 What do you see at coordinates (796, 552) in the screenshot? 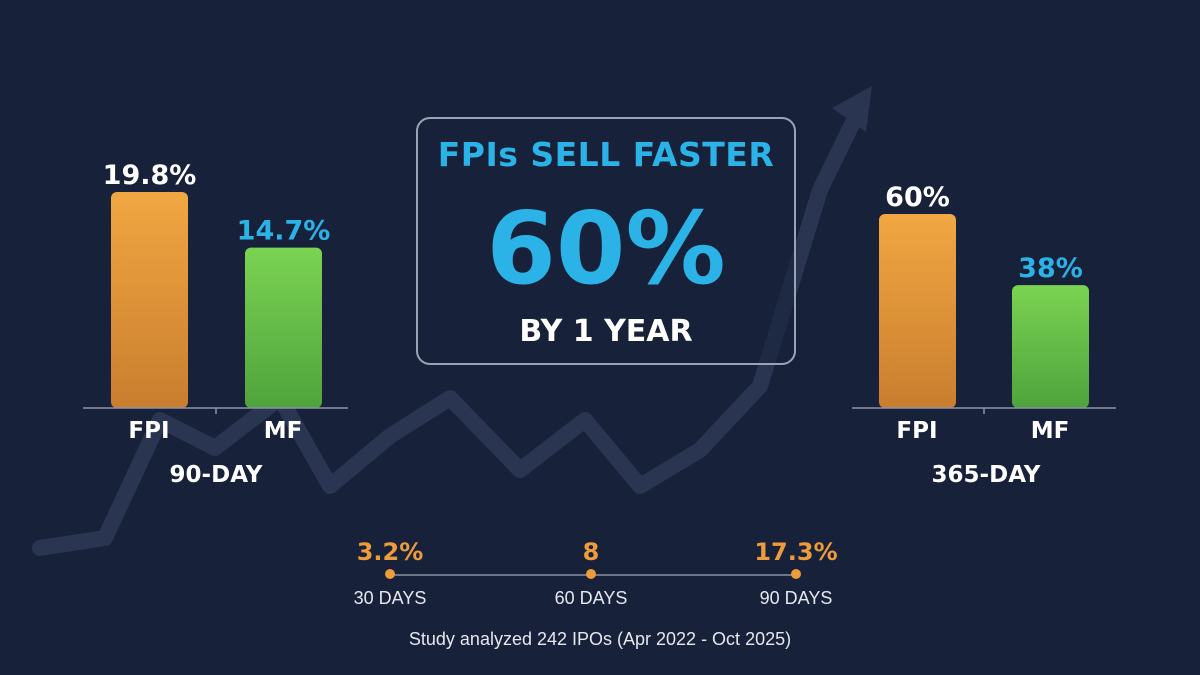
I see `timeline-value: 17.3%` at bounding box center [796, 552].